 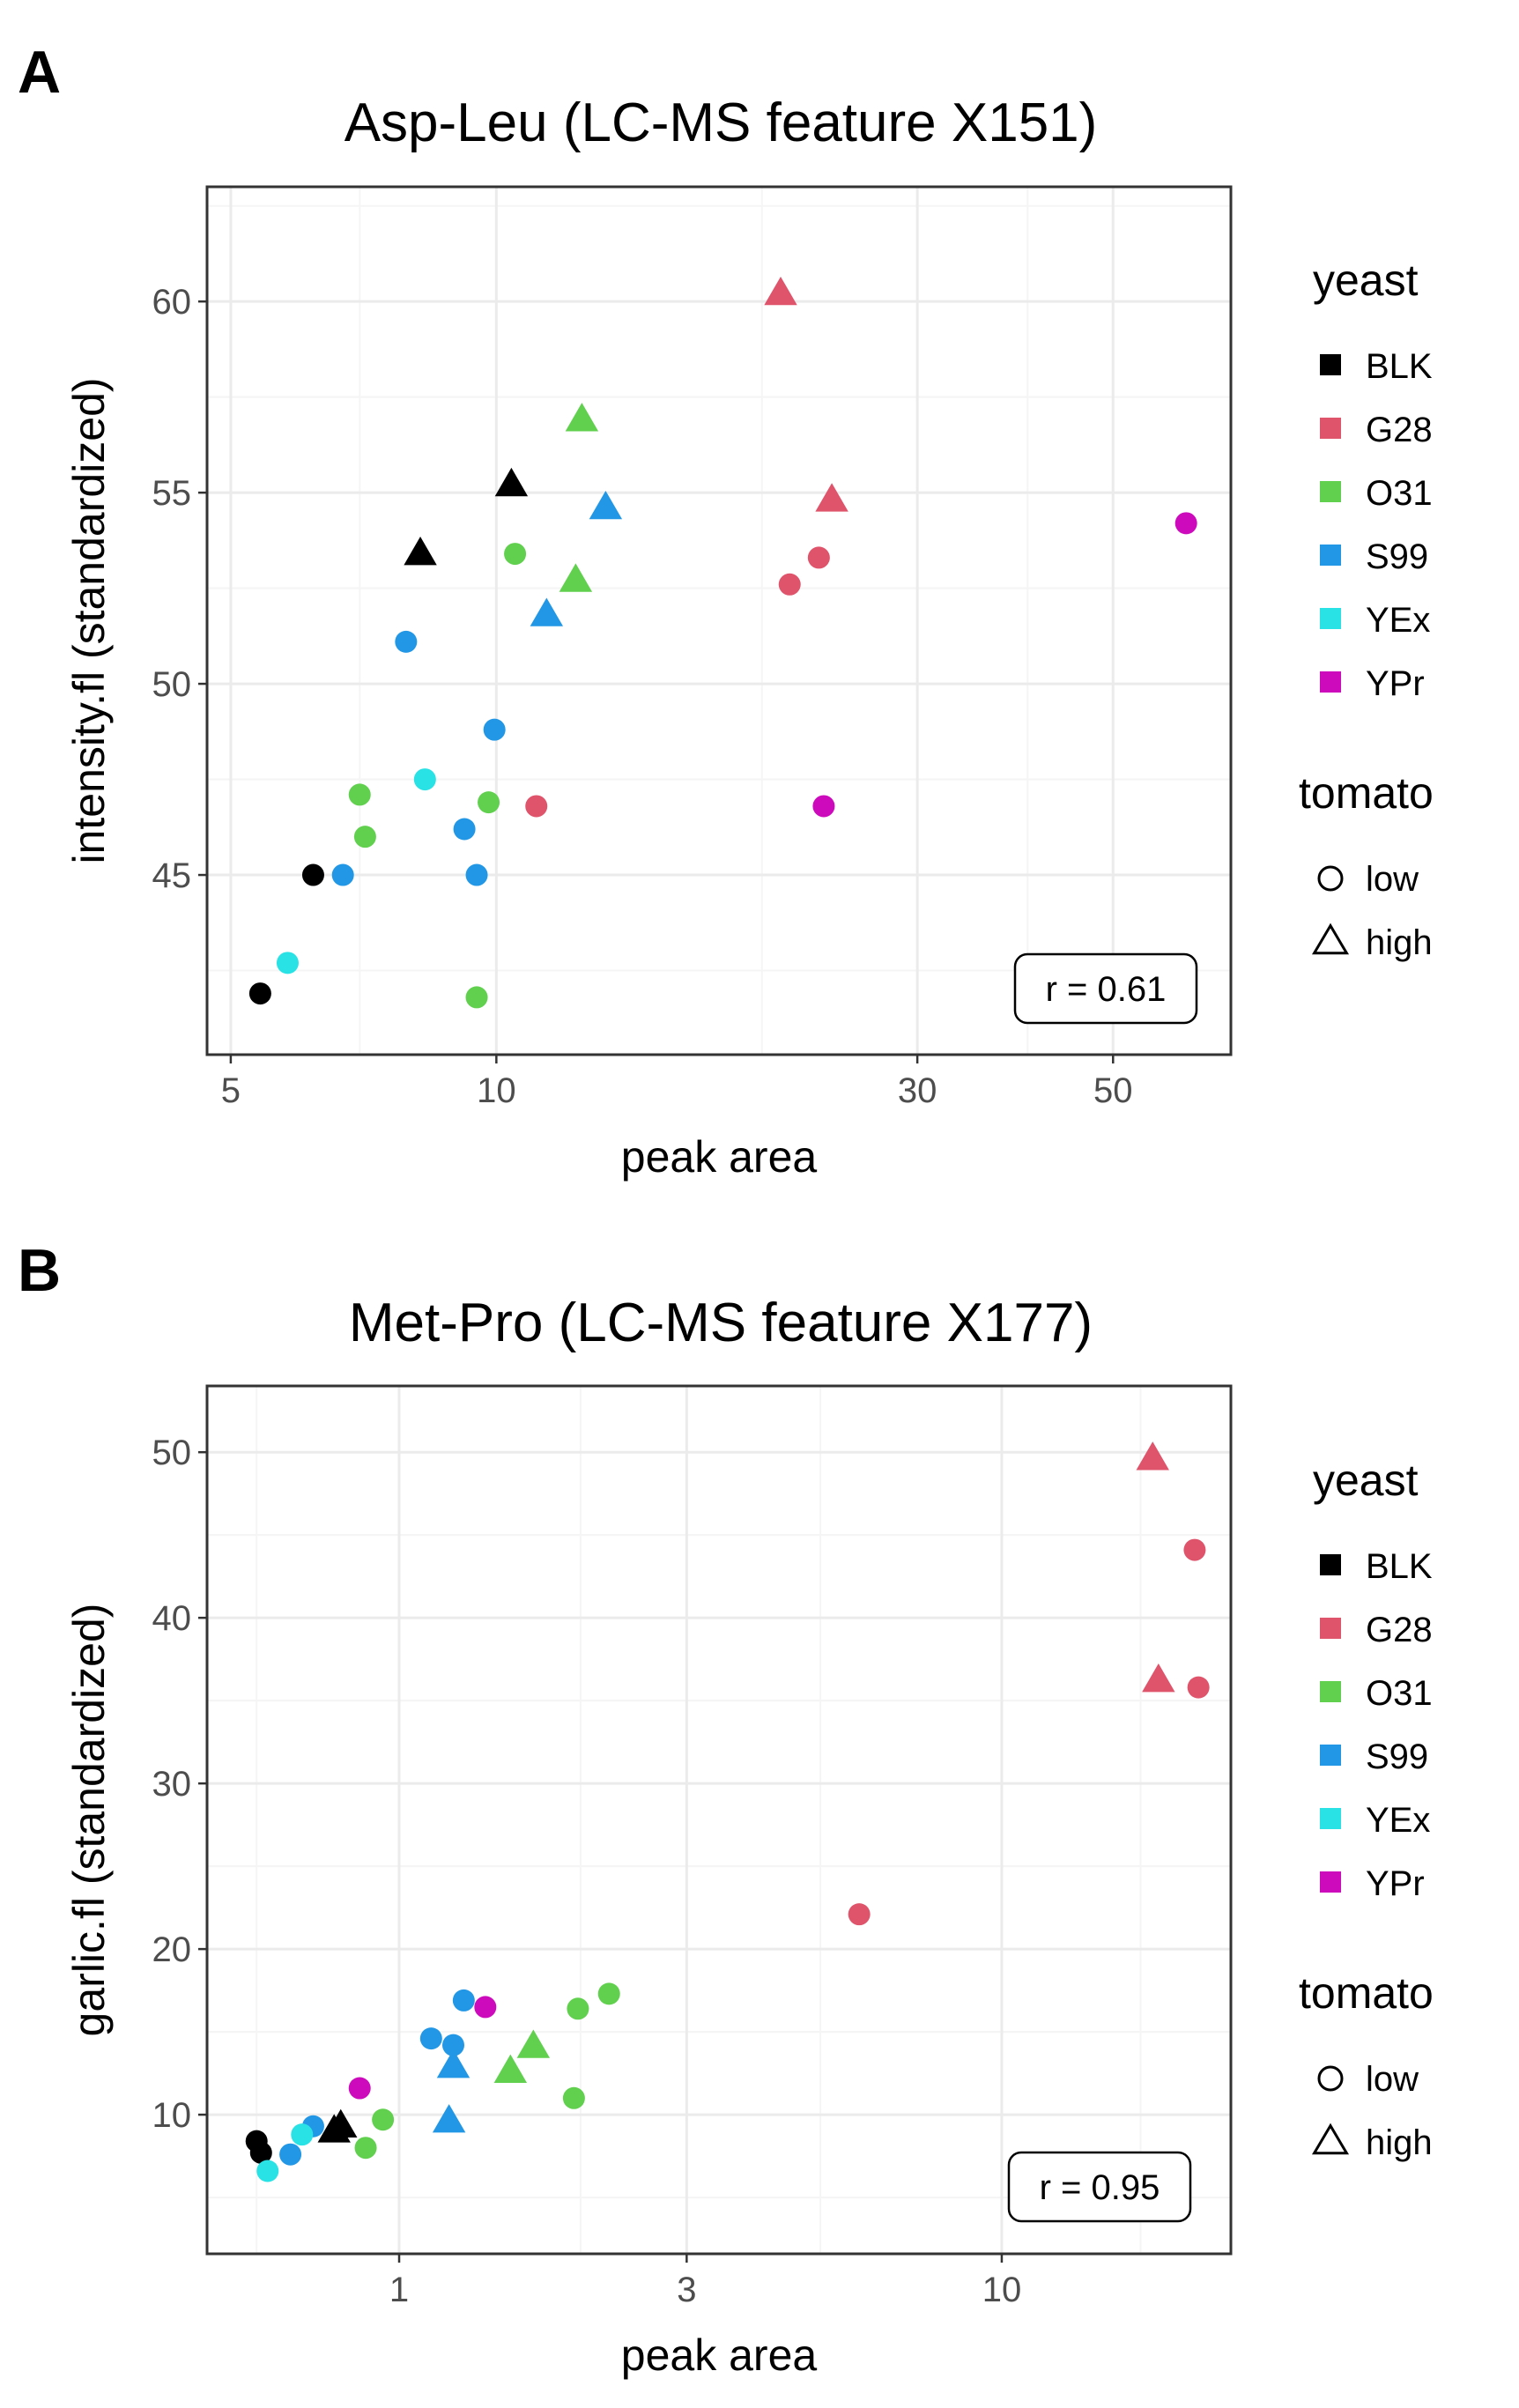 What do you see at coordinates (231, 1090) in the screenshot?
I see `x-tick-label: 5` at bounding box center [231, 1090].